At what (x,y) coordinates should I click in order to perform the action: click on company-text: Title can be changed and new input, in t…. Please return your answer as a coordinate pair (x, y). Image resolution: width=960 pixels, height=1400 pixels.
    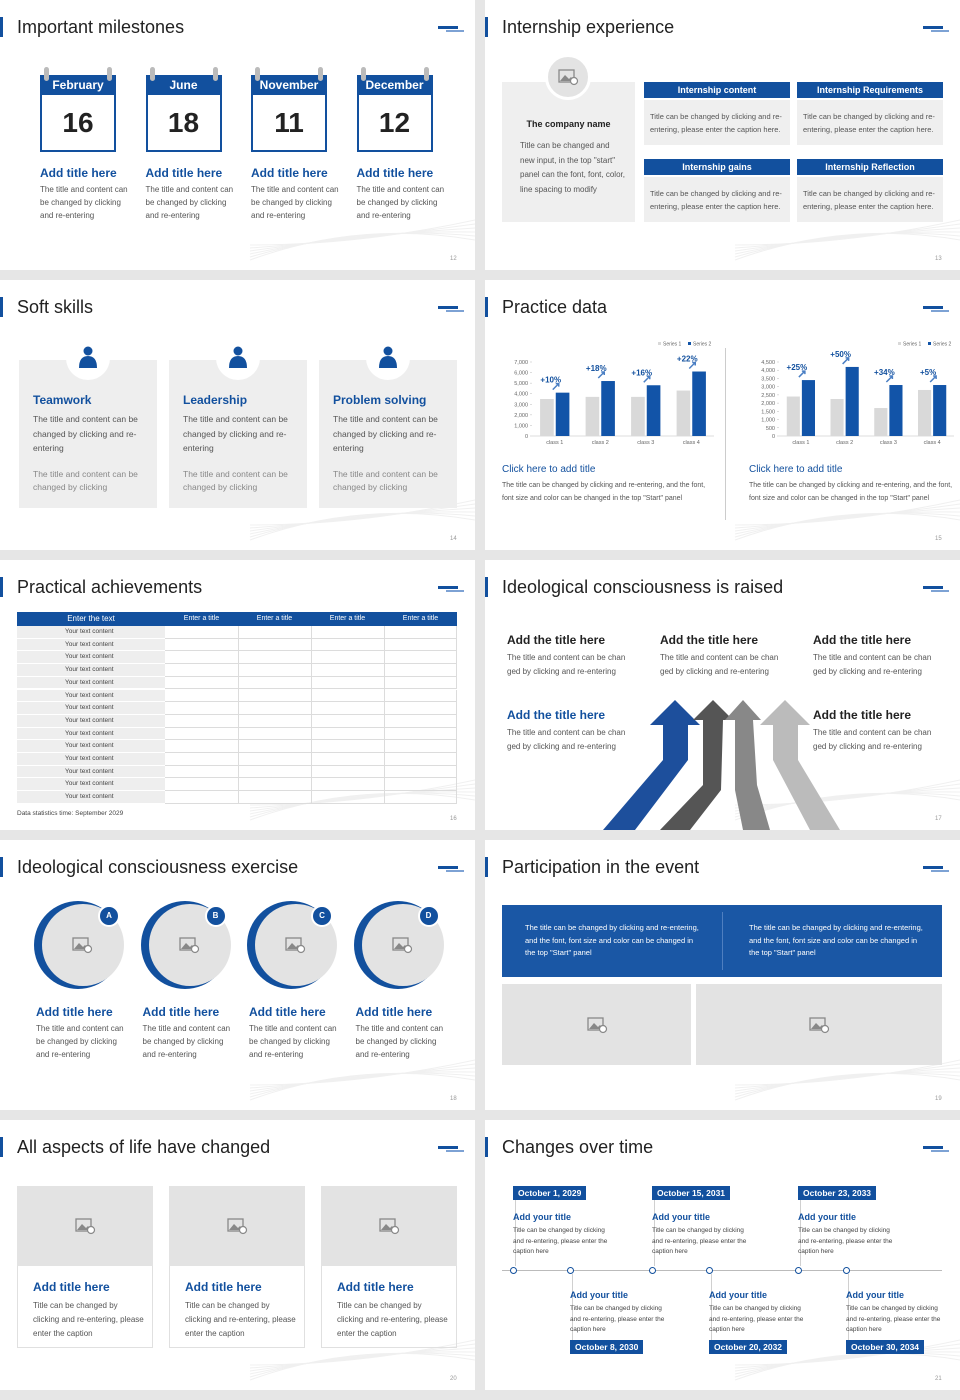
    Looking at the image, I should click on (572, 167).